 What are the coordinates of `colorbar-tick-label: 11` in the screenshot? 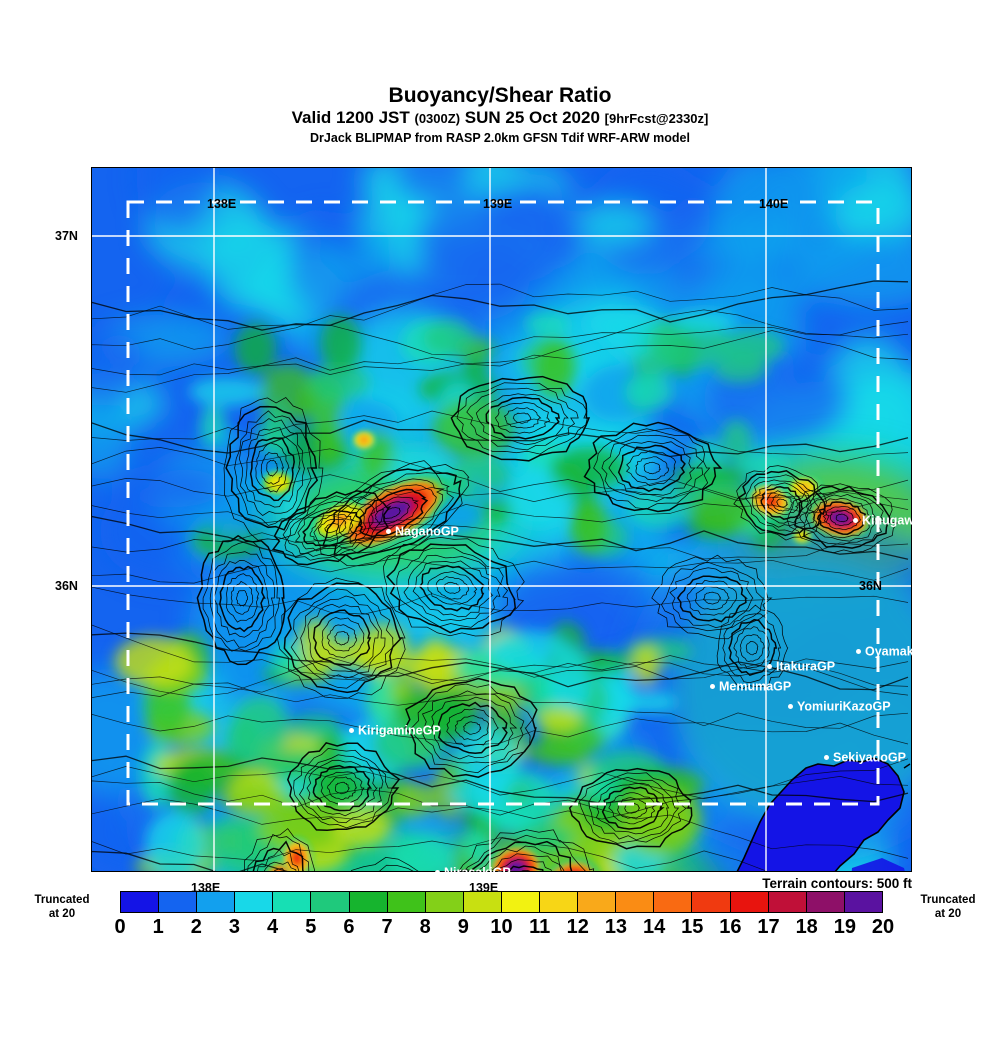 It's located at (540, 927).